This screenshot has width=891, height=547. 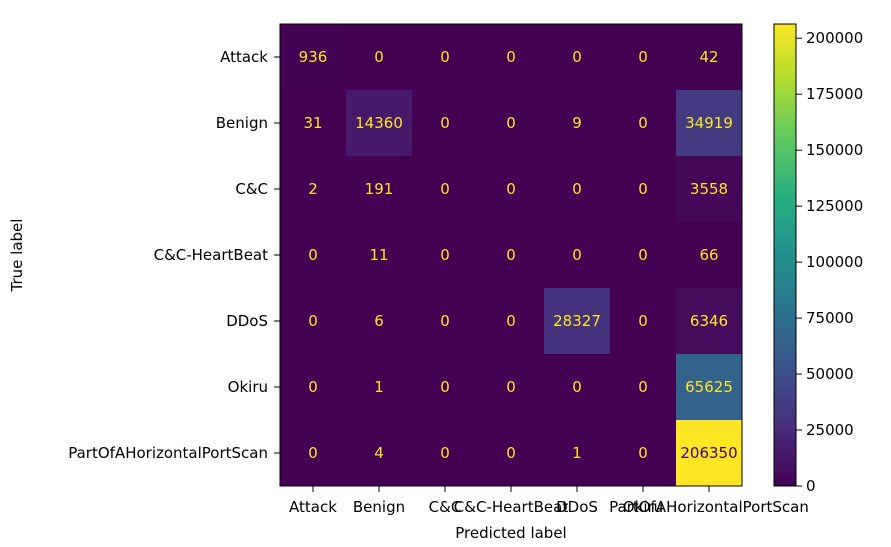 I want to click on y-tick-label: PartOfAHorizontalPortScan, so click(x=168, y=453).